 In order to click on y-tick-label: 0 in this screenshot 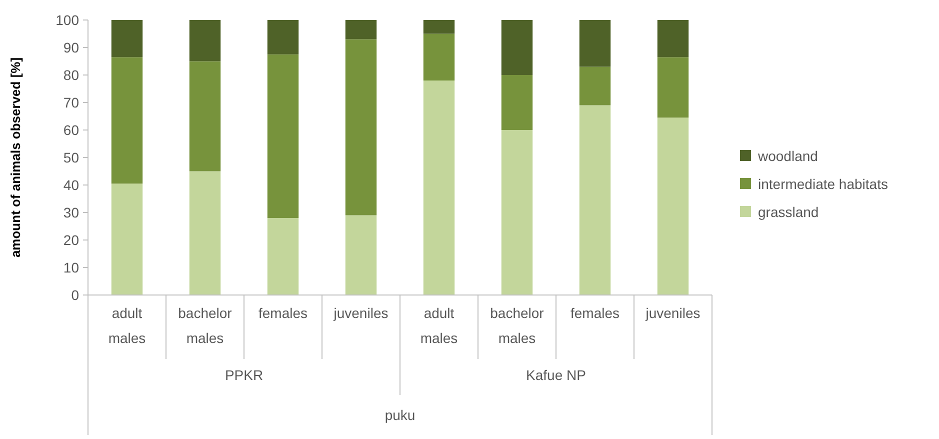, I will do `click(75, 294)`.